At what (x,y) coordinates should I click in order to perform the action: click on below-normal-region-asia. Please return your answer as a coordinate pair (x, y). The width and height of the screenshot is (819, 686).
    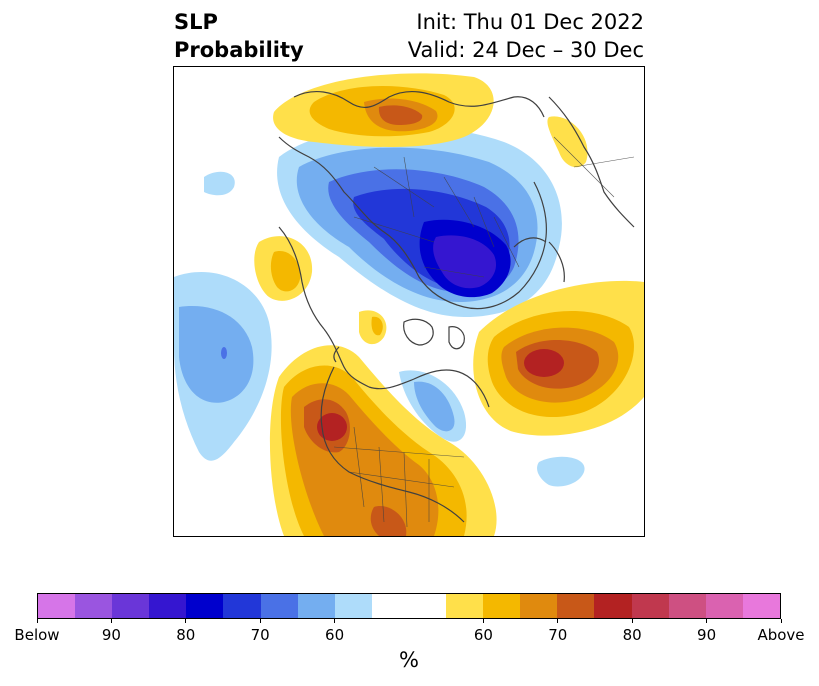
    Looking at the image, I should click on (419, 221).